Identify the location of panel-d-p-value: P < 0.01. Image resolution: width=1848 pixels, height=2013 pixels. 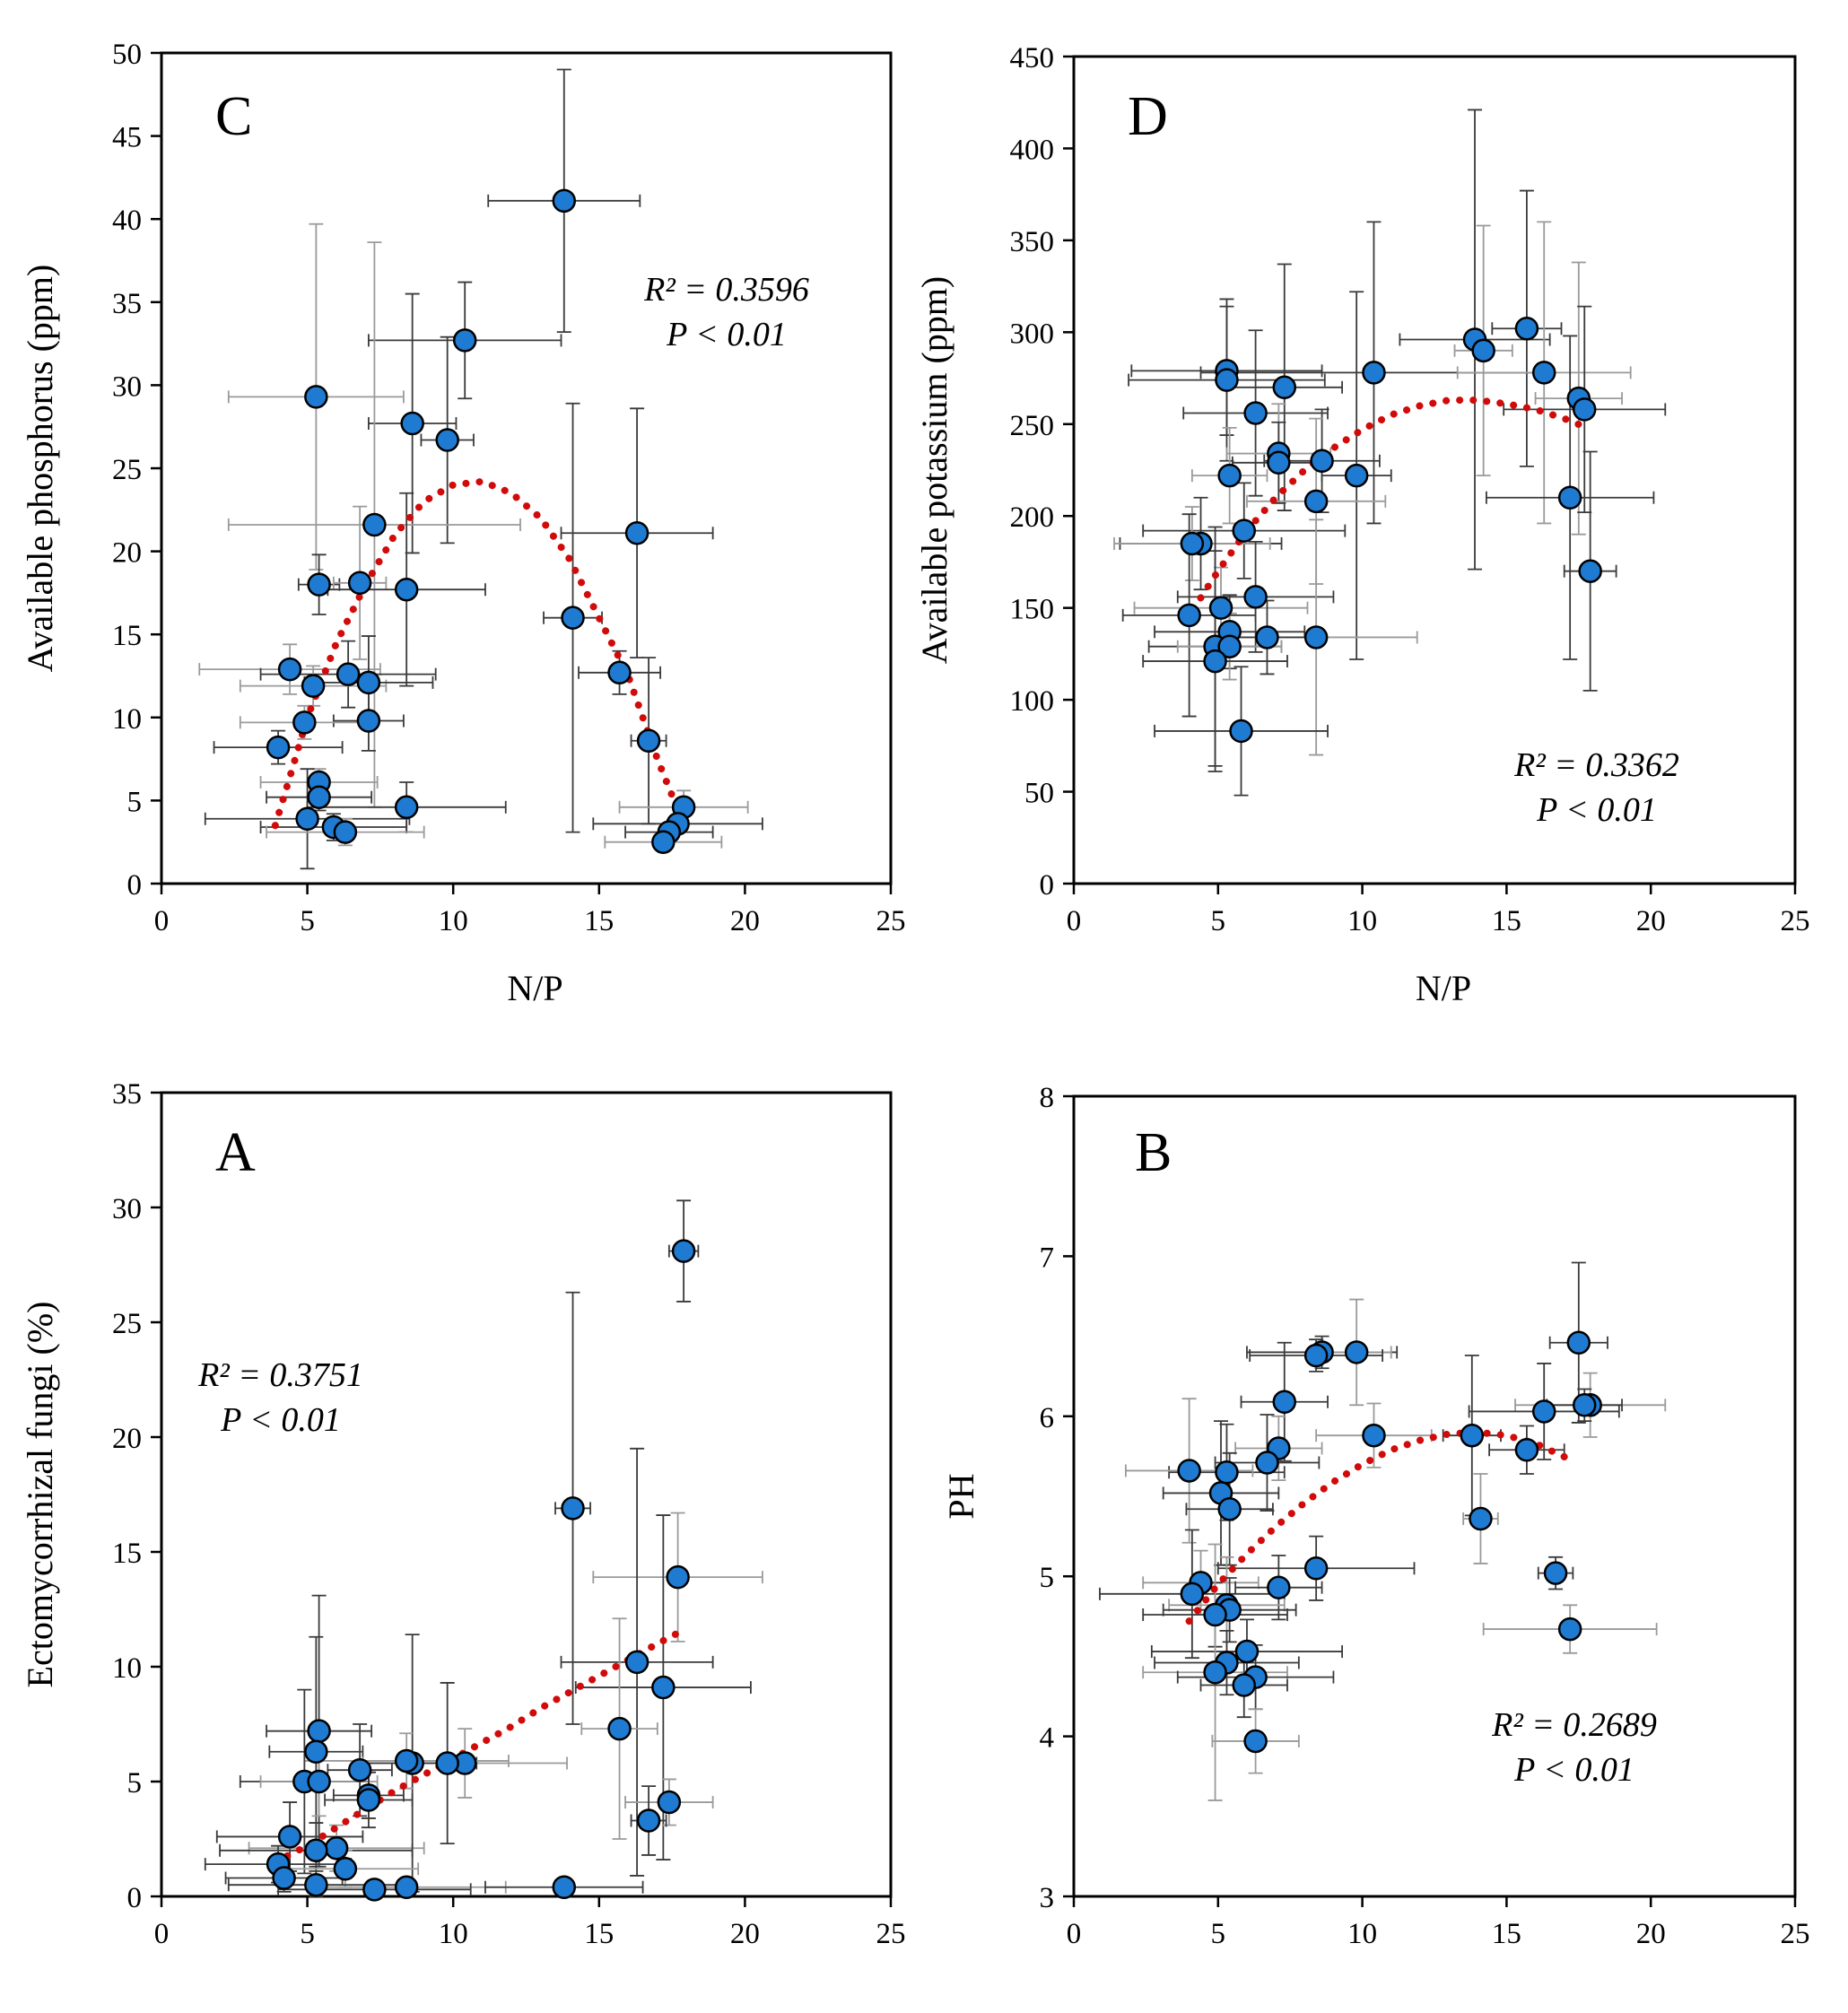
(1597, 810).